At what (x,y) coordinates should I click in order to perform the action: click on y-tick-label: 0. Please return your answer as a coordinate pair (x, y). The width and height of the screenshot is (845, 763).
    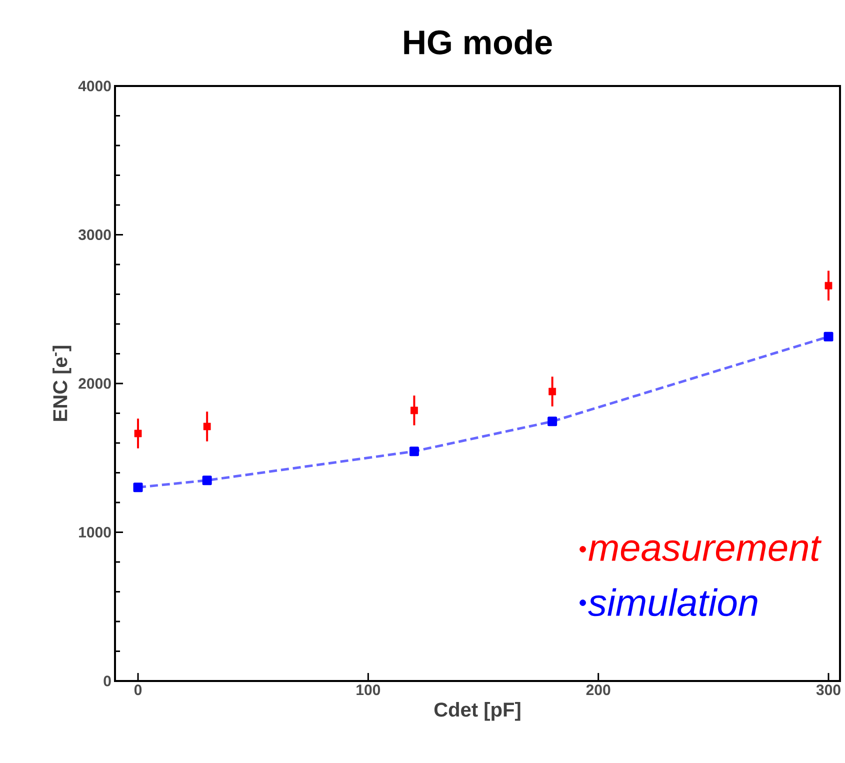
    Looking at the image, I should click on (107, 681).